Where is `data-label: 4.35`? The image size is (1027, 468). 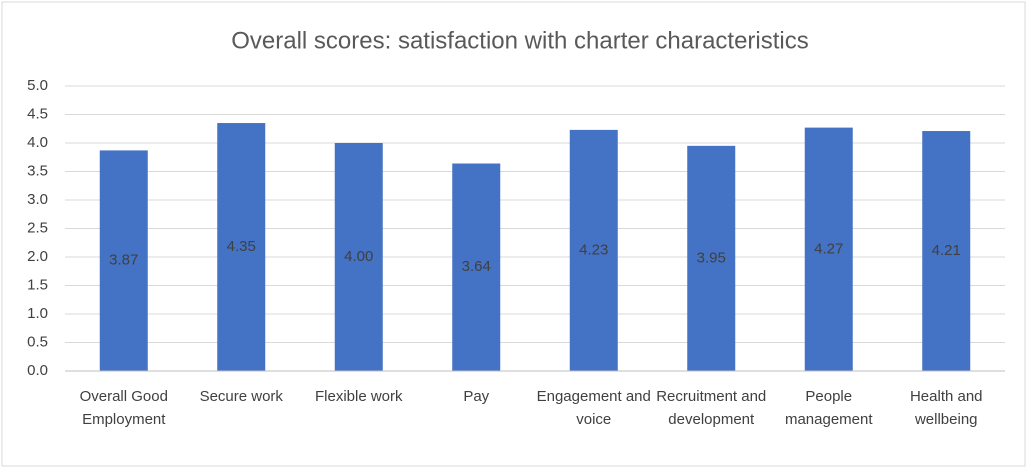
data-label: 4.35 is located at coordinates (241, 246).